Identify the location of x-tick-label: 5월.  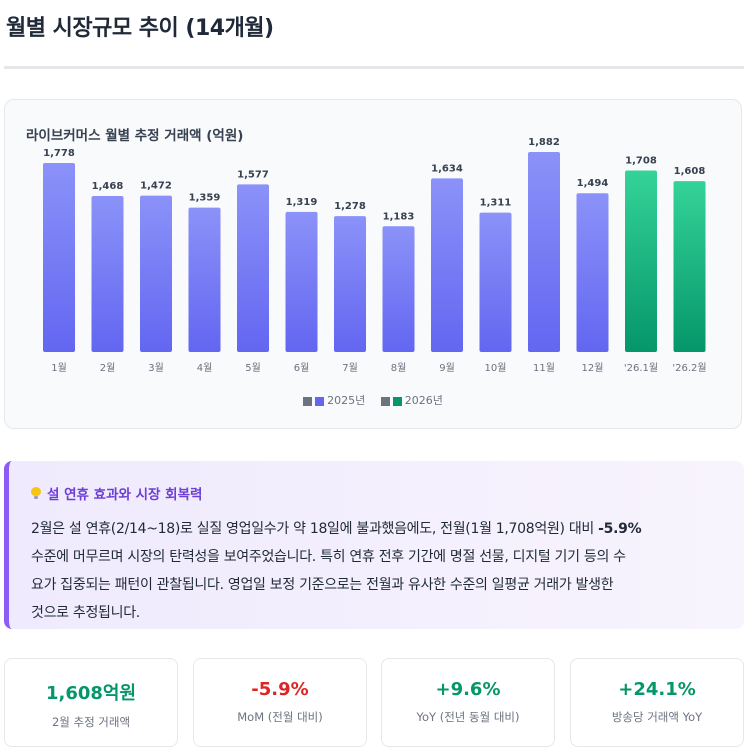
(253, 368).